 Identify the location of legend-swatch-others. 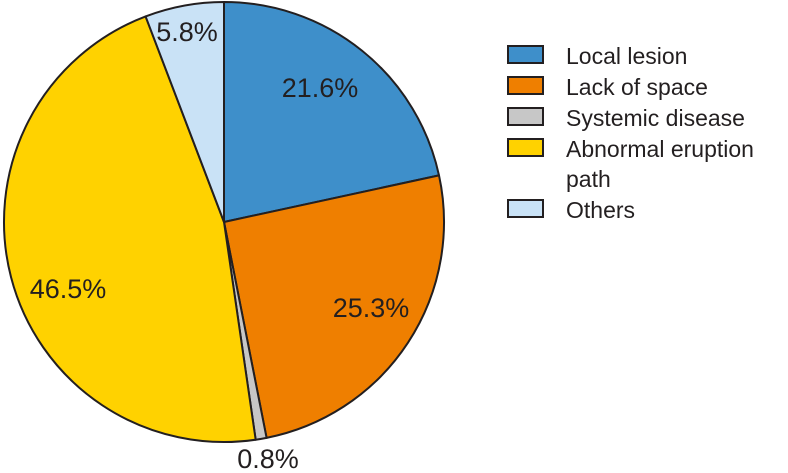
(525, 208).